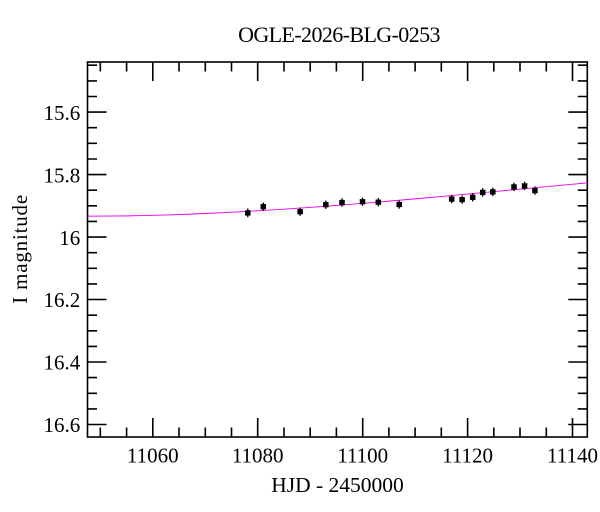  Describe the element at coordinates (62, 175) in the screenshot. I see `svg-text: 15.8` at that location.